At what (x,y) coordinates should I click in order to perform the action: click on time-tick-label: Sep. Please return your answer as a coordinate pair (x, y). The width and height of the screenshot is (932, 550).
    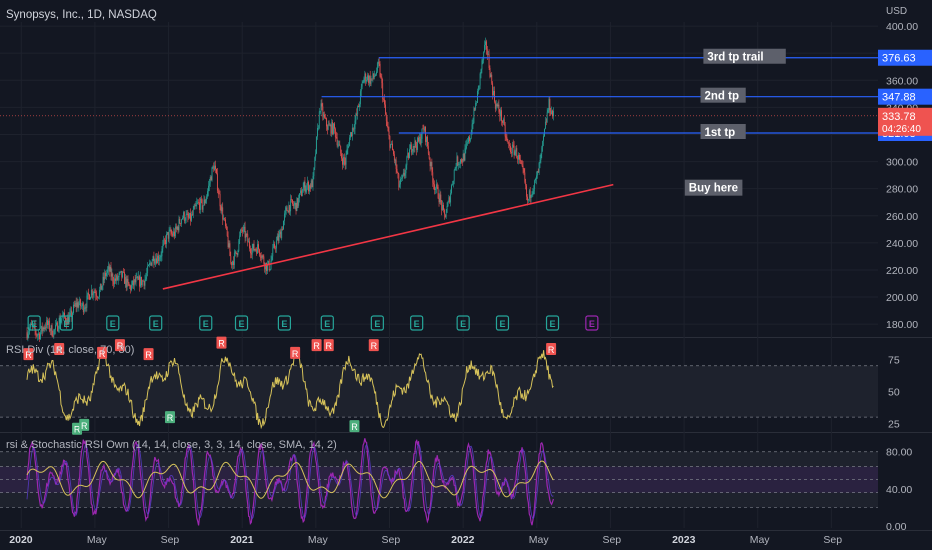
    Looking at the image, I should click on (611, 540).